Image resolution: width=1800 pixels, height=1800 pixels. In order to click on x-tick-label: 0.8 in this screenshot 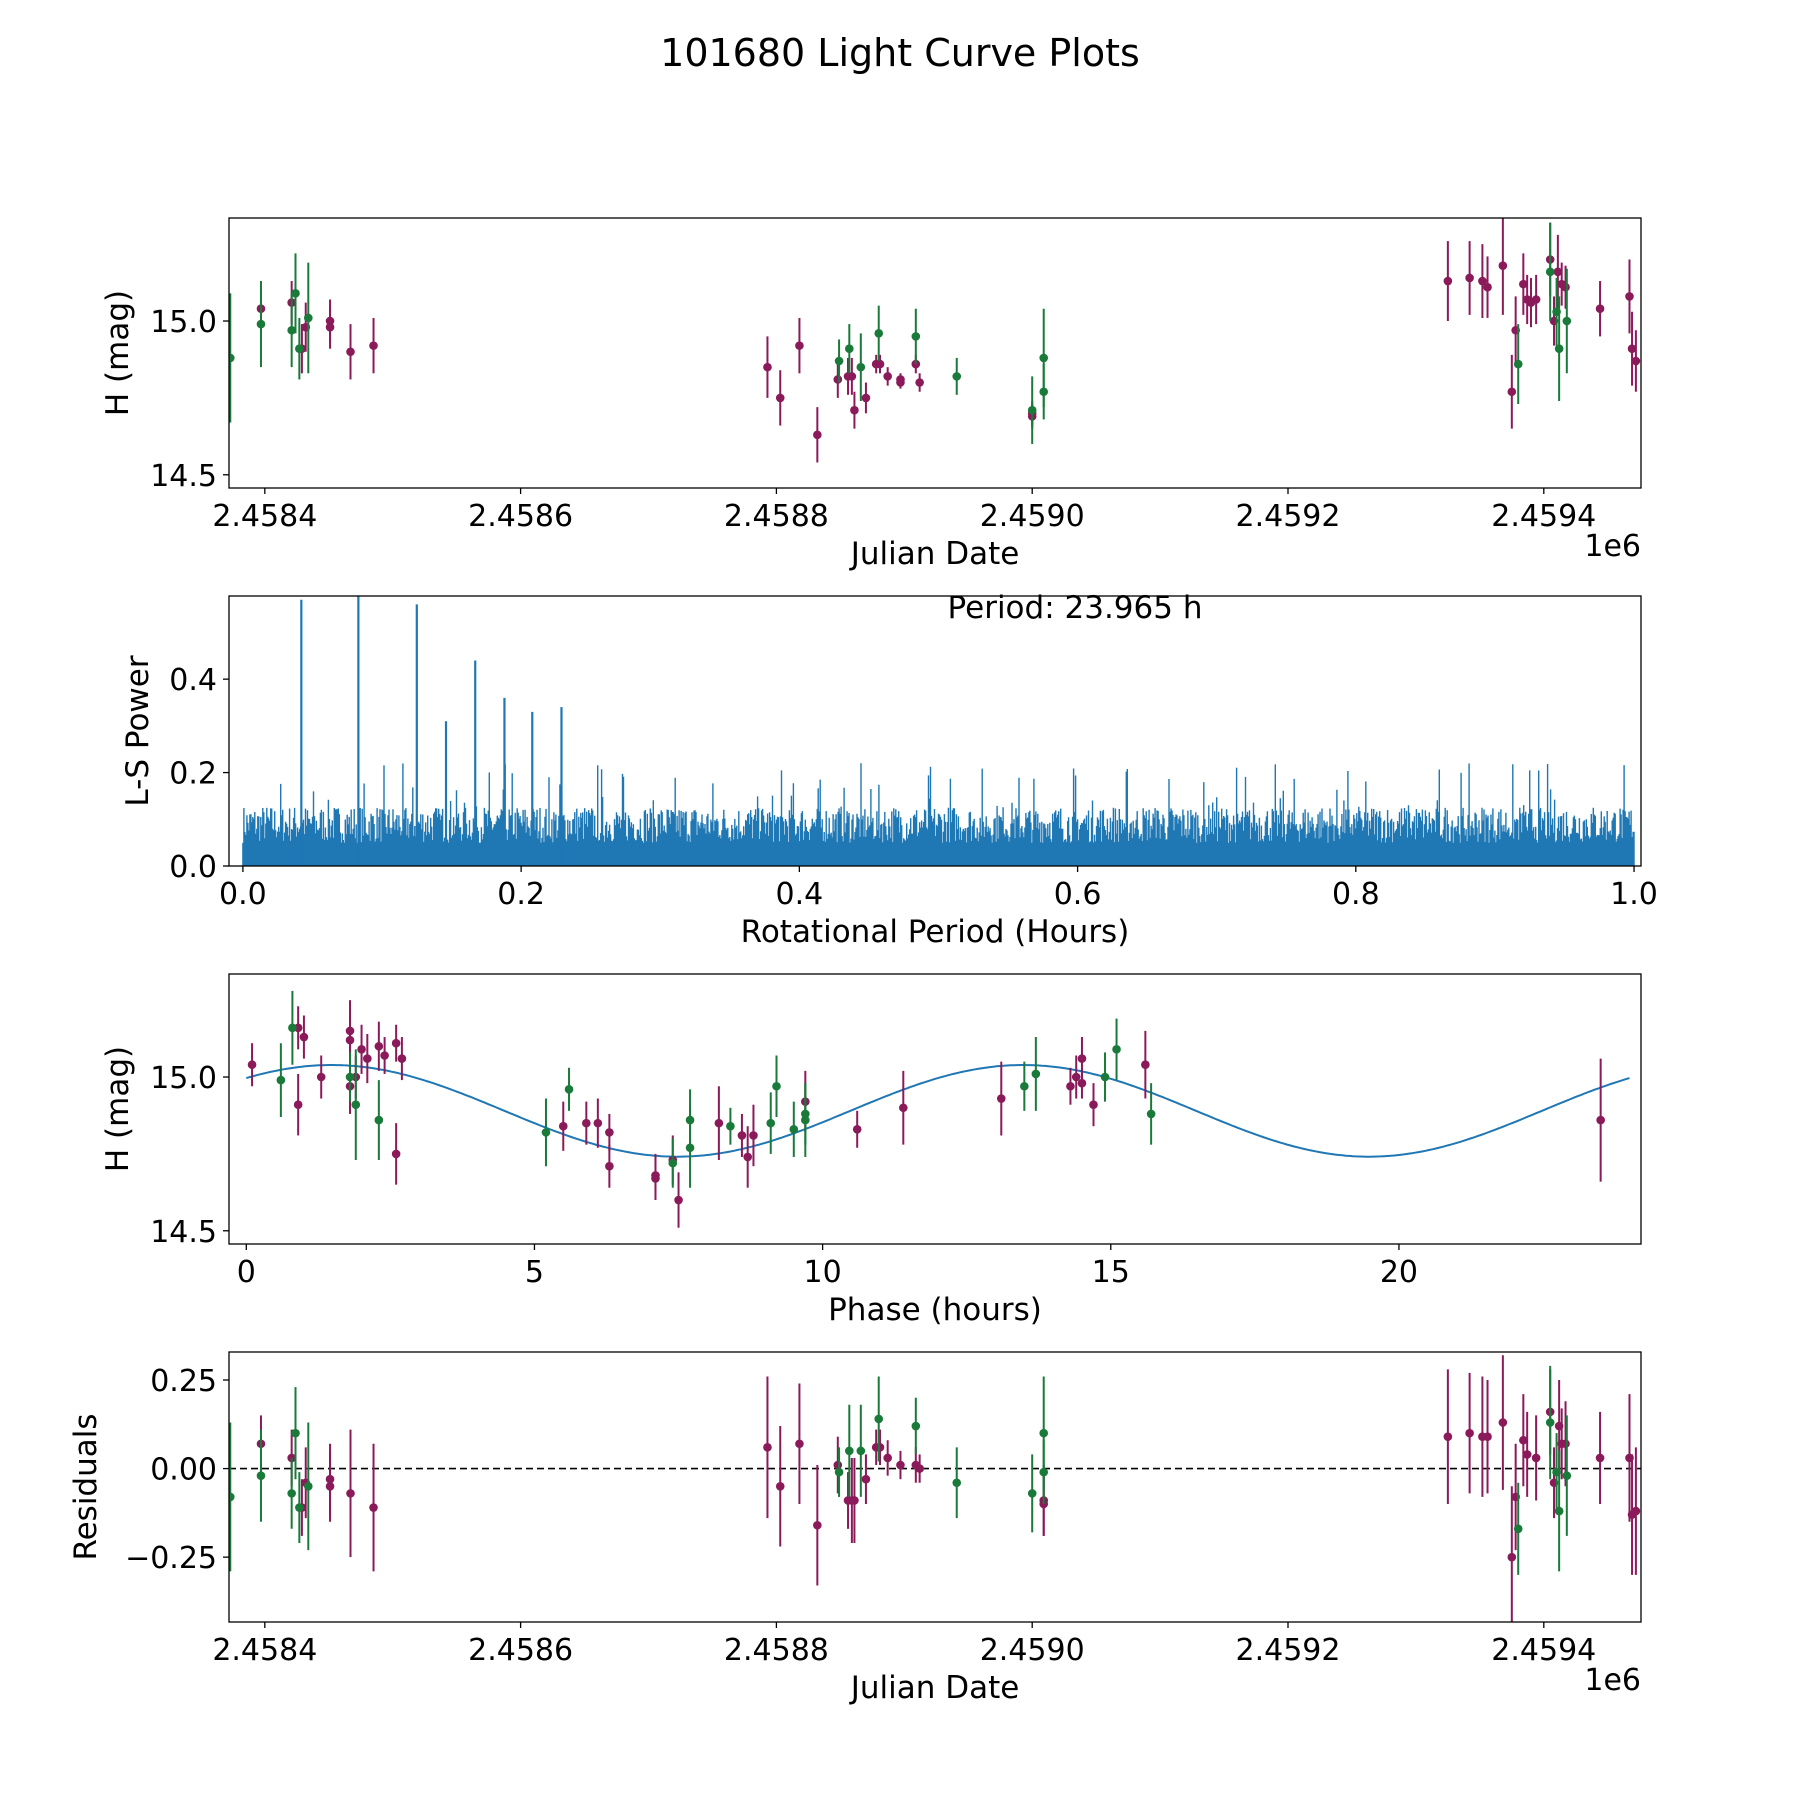, I will do `click(1356, 894)`.